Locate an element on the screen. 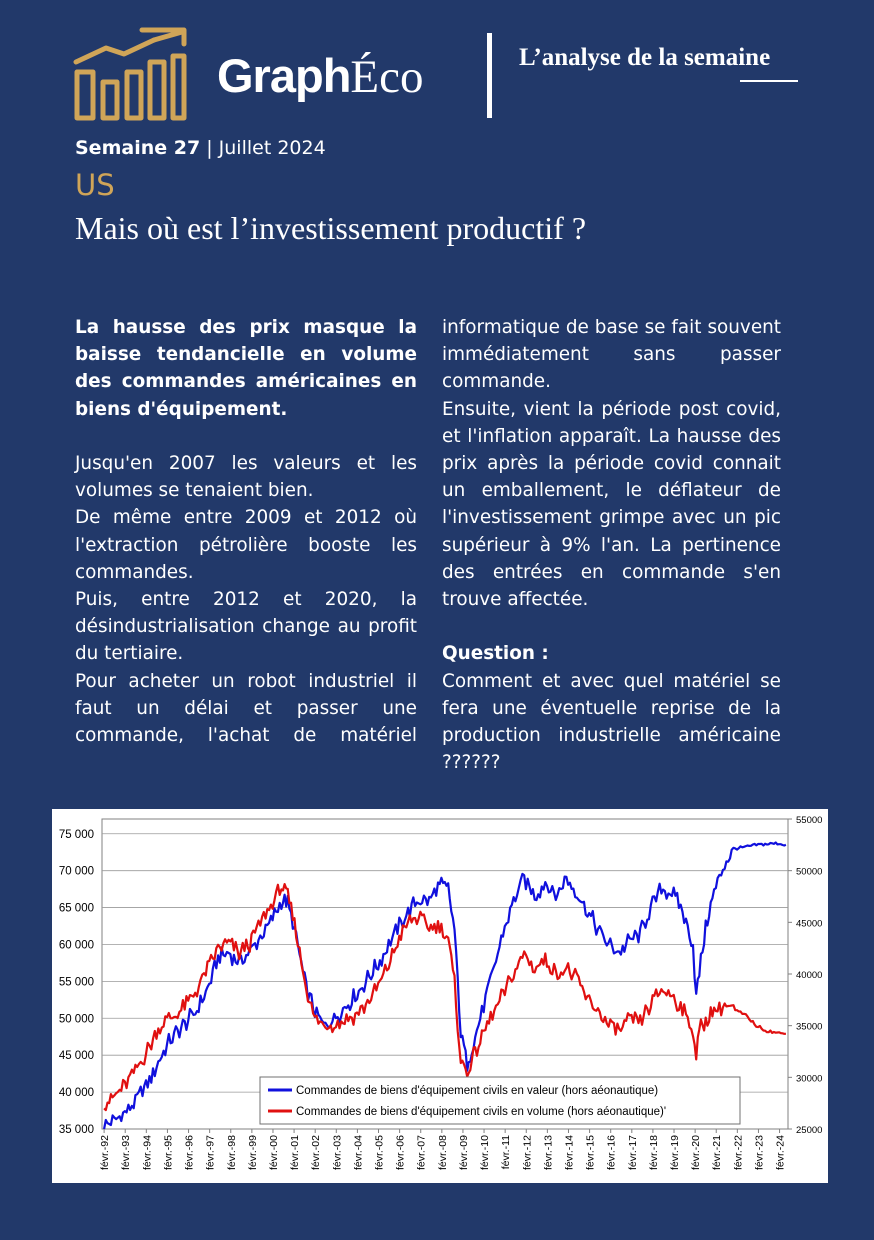 The width and height of the screenshot is (874, 1240). y-left-tick-label: 75 000 is located at coordinates (76, 835).